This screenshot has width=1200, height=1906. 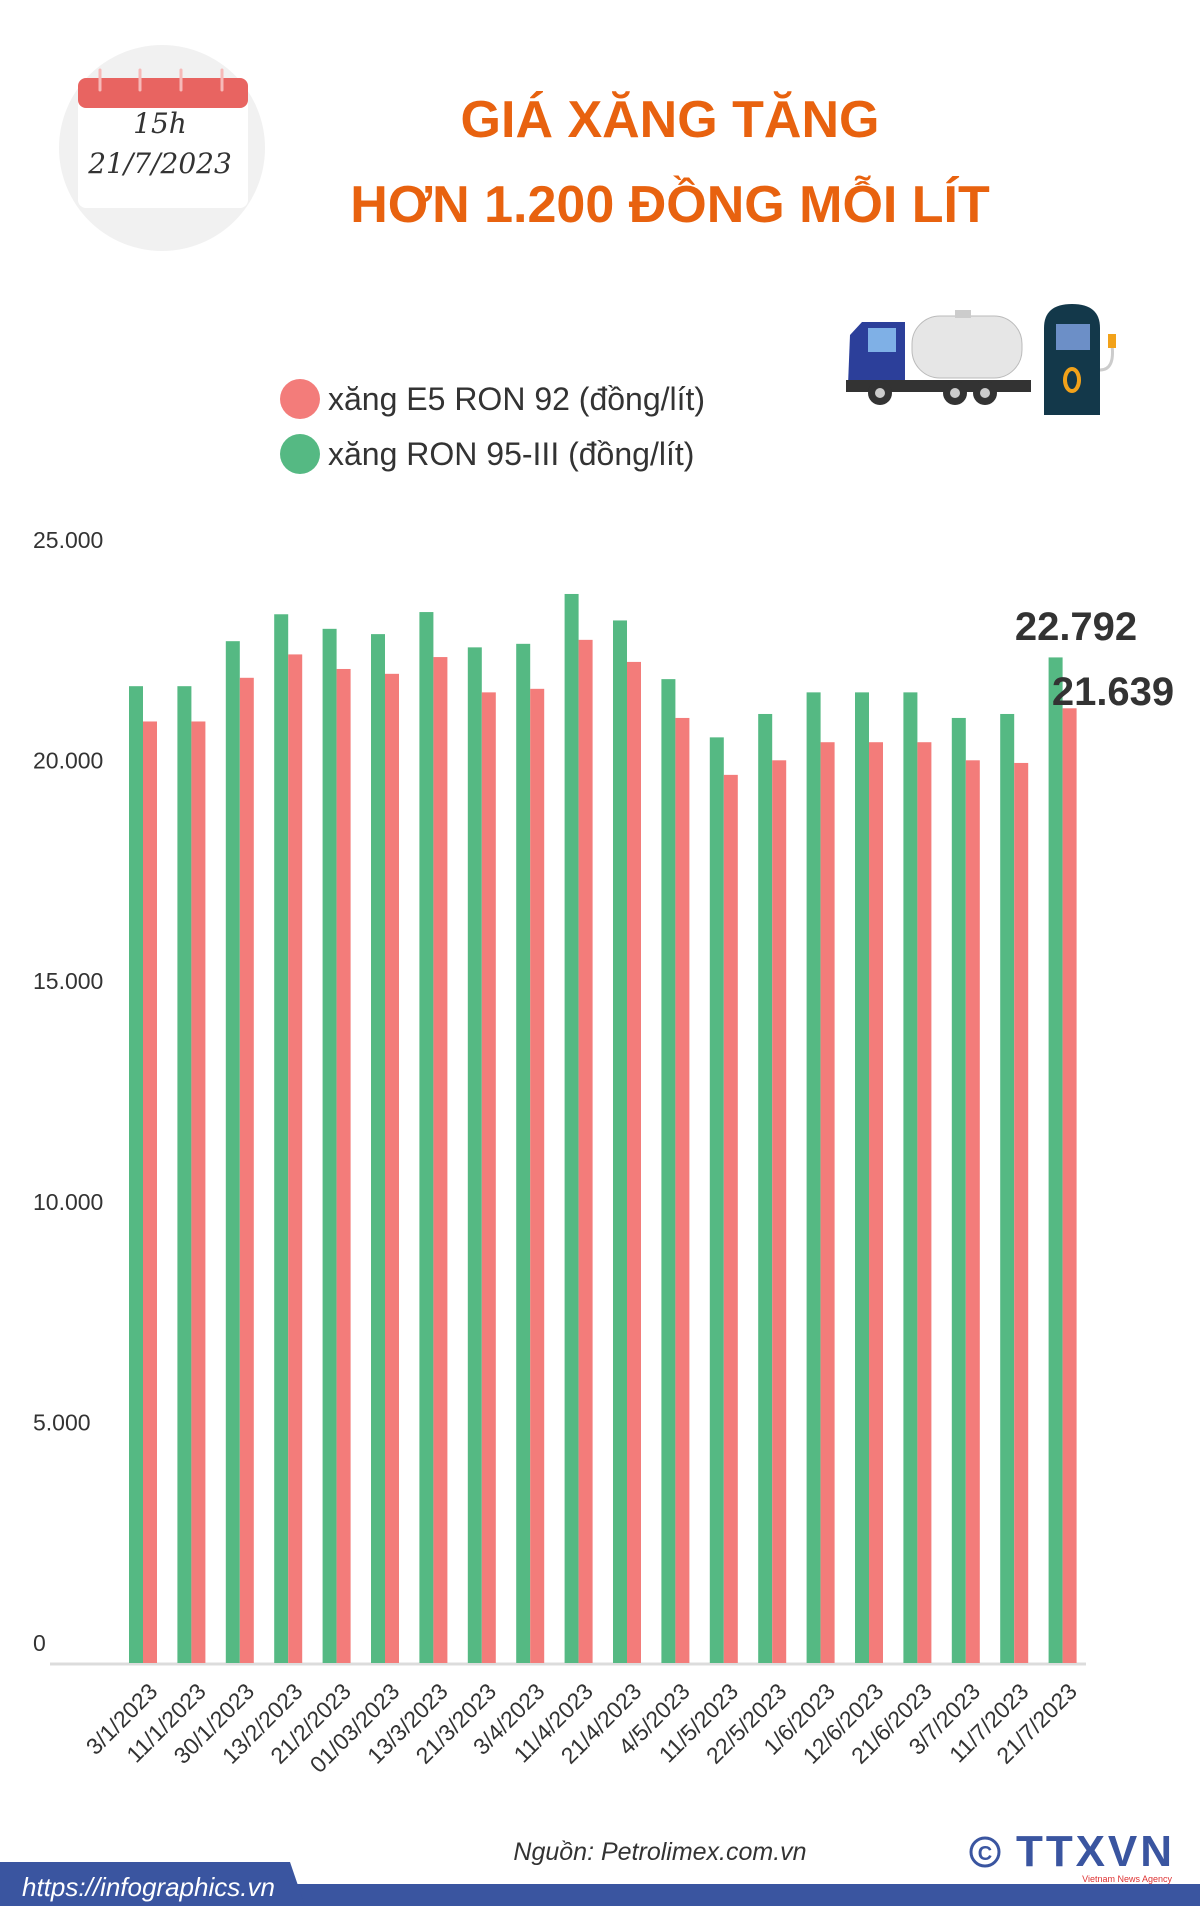 What do you see at coordinates (1080, 359) in the screenshot?
I see `fuel-pump-icon` at bounding box center [1080, 359].